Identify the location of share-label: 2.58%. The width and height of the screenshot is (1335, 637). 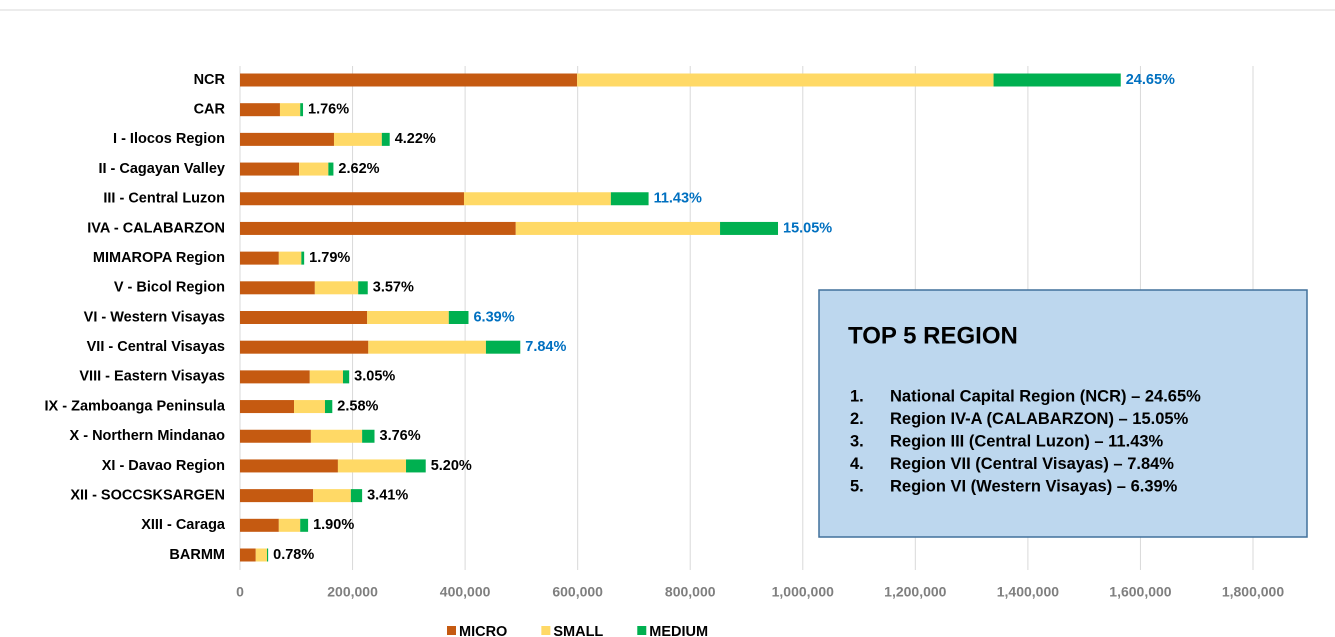
(357, 406).